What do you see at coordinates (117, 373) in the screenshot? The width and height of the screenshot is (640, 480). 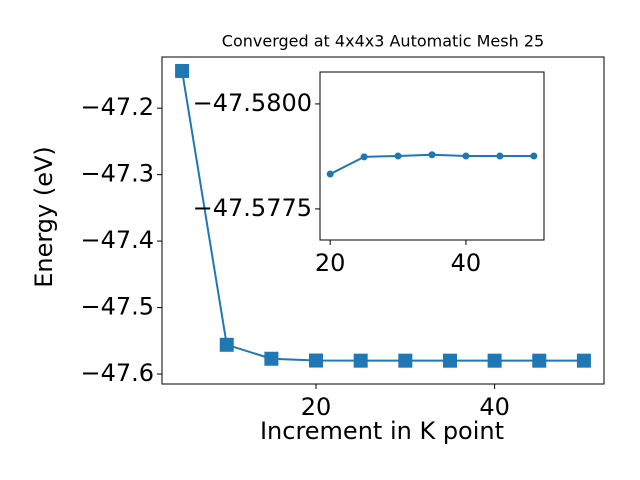 I see `y-tick-label: −47.6` at bounding box center [117, 373].